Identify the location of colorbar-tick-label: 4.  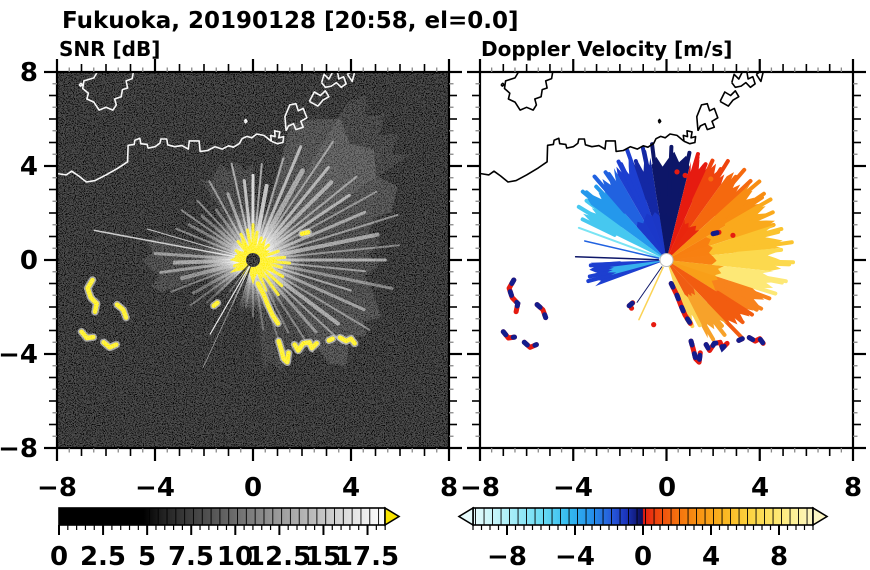
(711, 556).